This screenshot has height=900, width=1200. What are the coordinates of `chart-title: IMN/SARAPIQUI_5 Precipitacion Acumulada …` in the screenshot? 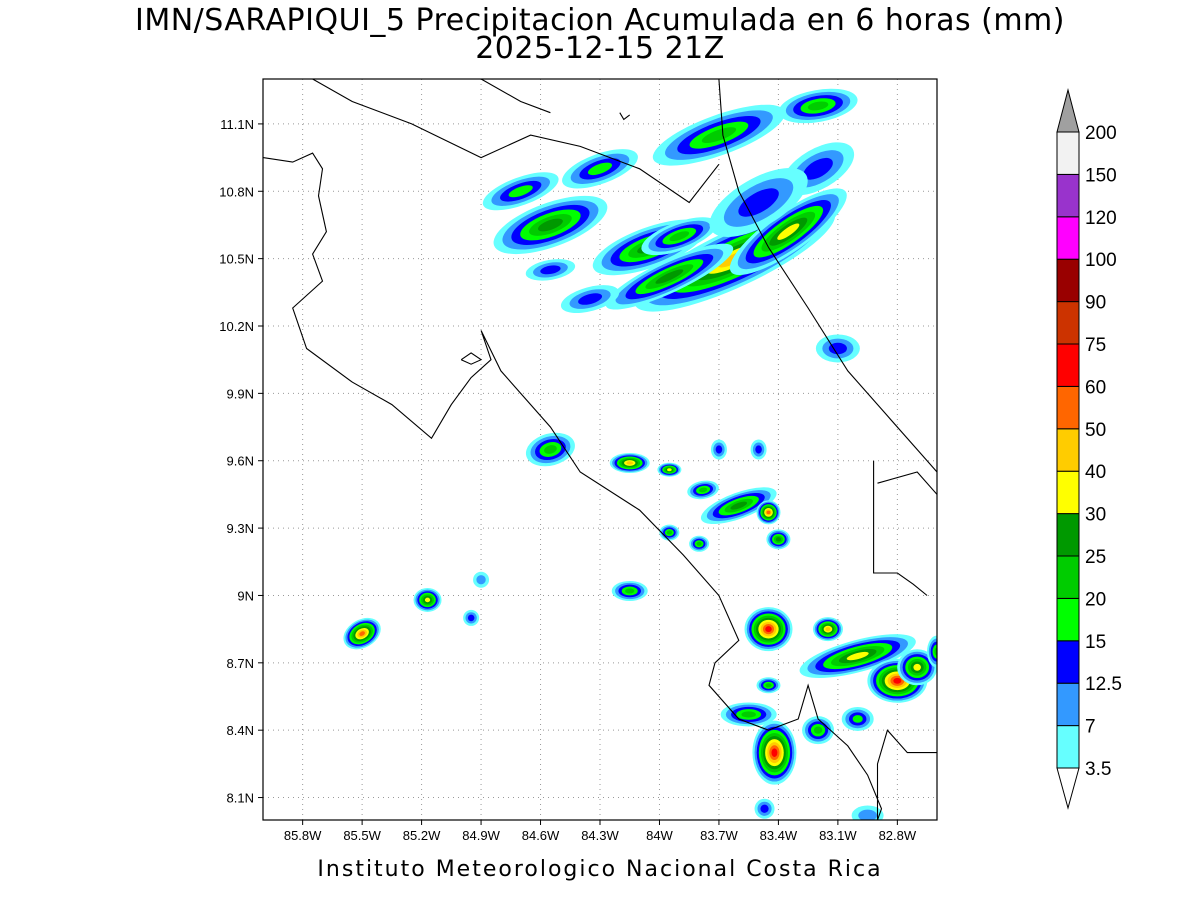 It's located at (600, 20).